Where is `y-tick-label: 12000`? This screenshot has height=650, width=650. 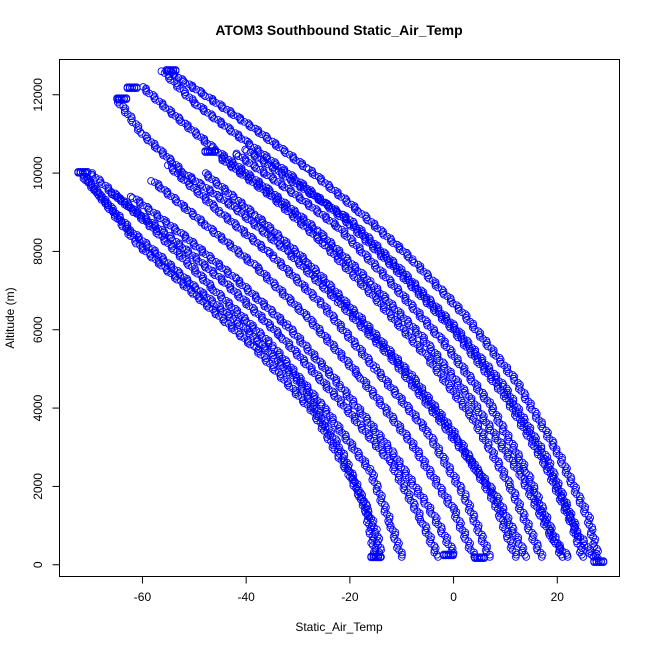 y-tick-label: 12000 is located at coordinates (38, 95).